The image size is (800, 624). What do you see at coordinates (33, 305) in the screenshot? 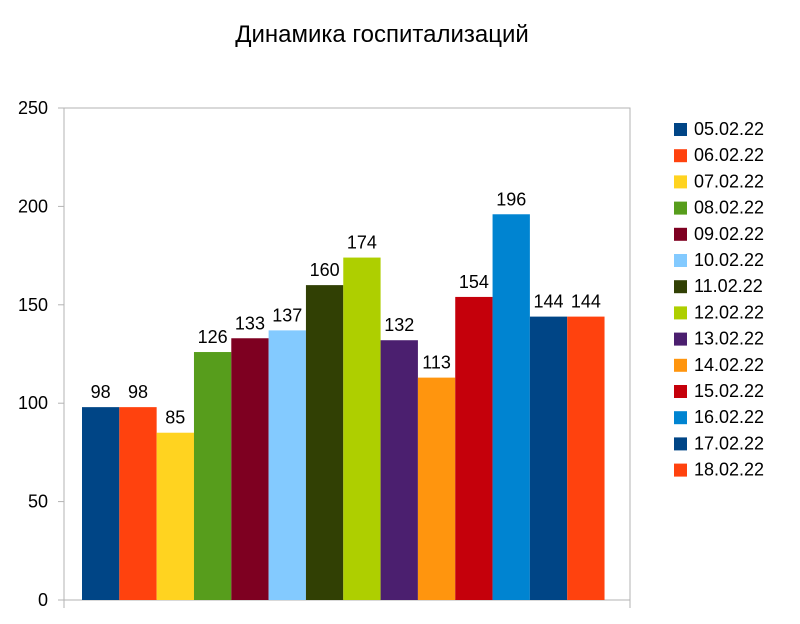
I see `y-tick-label: 150` at bounding box center [33, 305].